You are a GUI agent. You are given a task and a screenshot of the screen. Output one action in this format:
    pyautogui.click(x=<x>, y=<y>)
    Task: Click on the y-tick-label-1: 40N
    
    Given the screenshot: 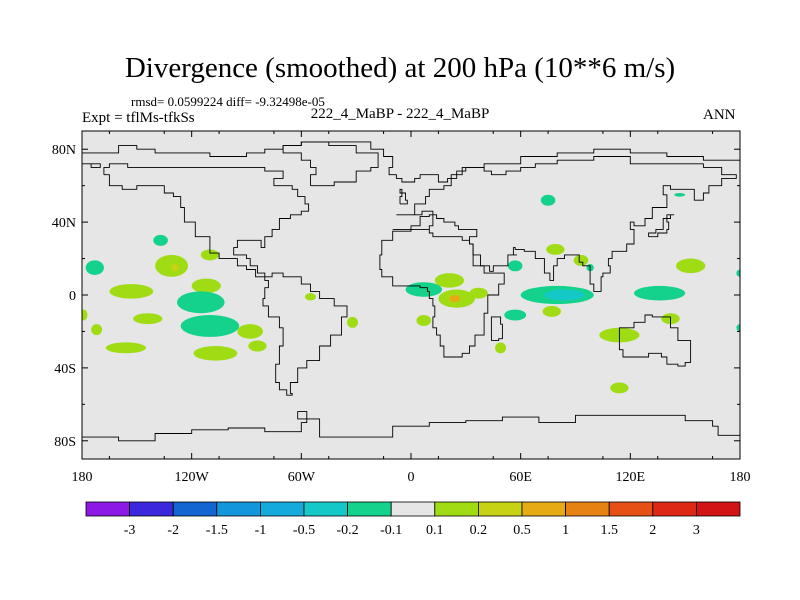 What is the action you would take?
    pyautogui.click(x=64, y=223)
    